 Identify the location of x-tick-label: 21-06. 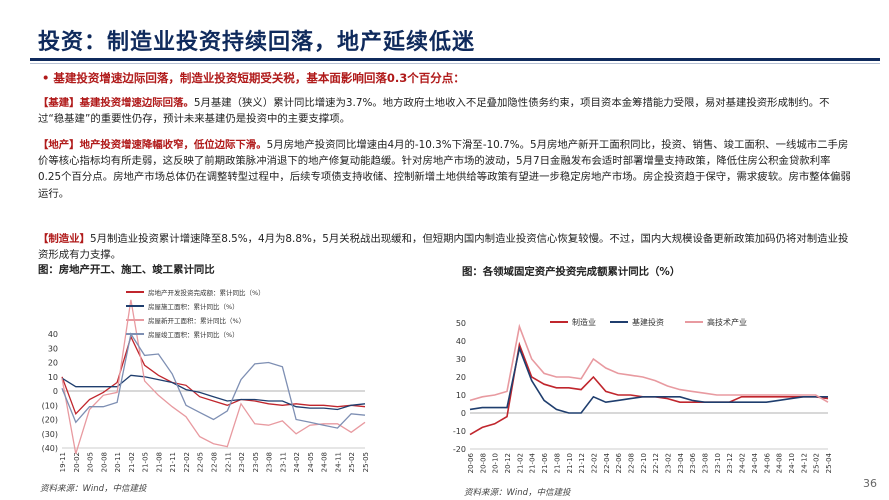
(545, 462).